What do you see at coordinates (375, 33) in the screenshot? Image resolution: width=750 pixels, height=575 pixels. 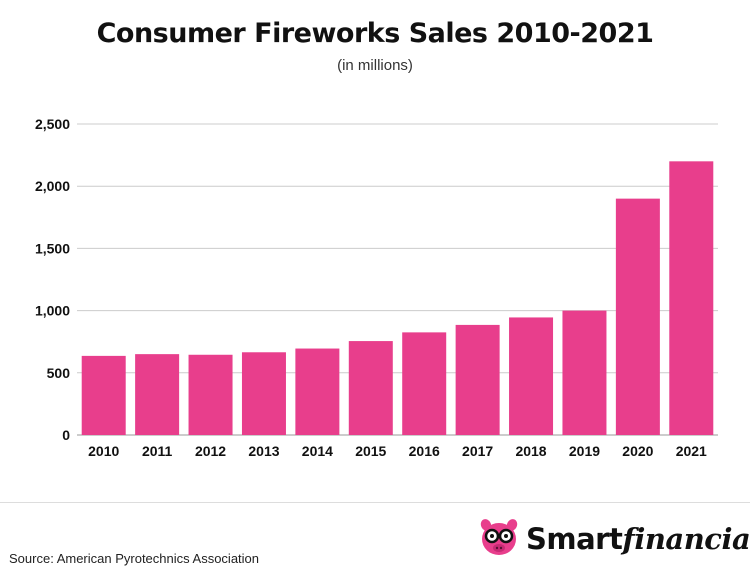 I see `chart-title: Consumer Fireworks Sales 2010-2021` at bounding box center [375, 33].